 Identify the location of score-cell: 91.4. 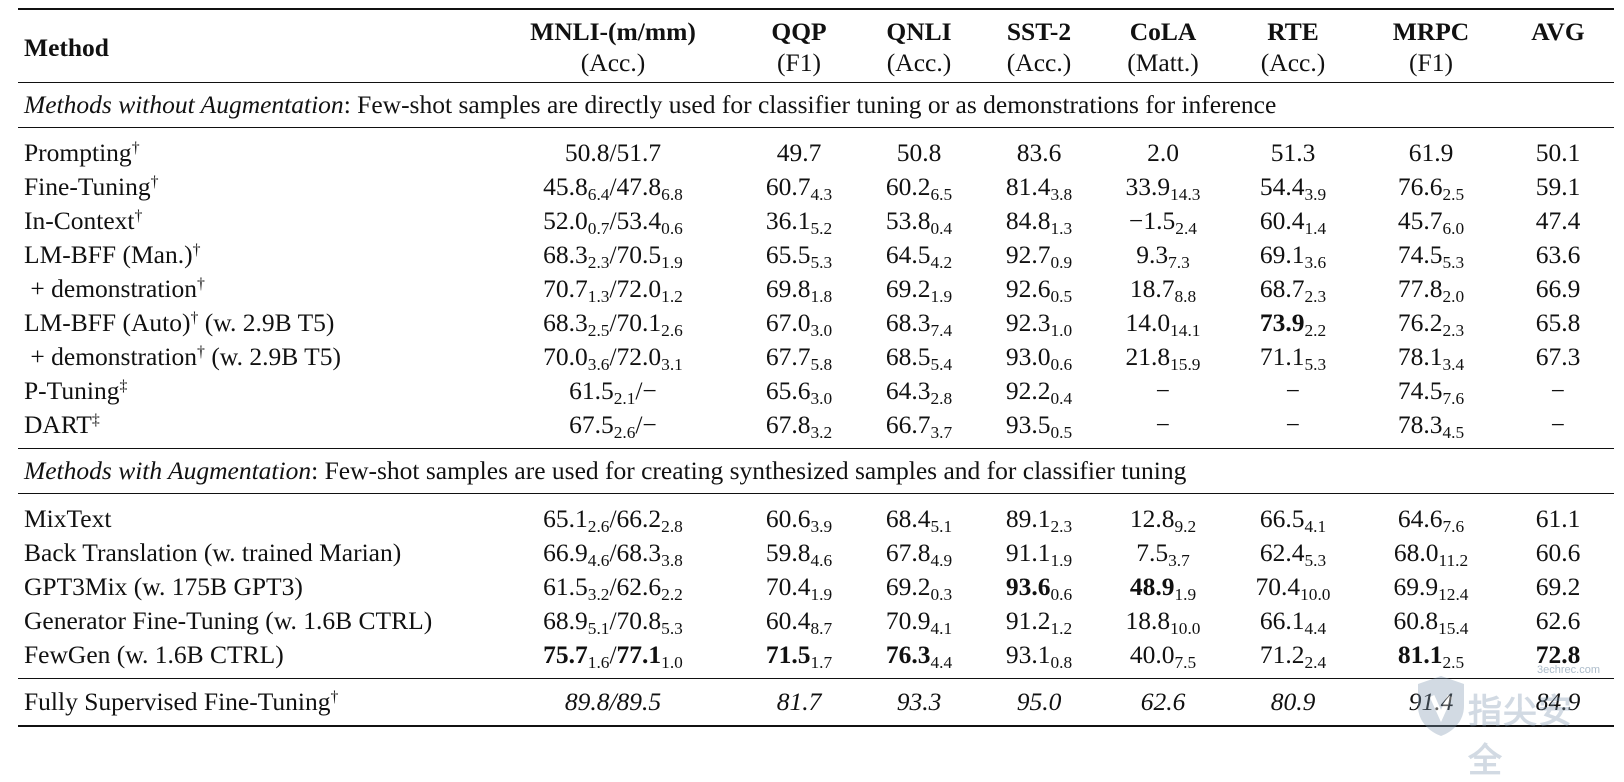
(1431, 702).